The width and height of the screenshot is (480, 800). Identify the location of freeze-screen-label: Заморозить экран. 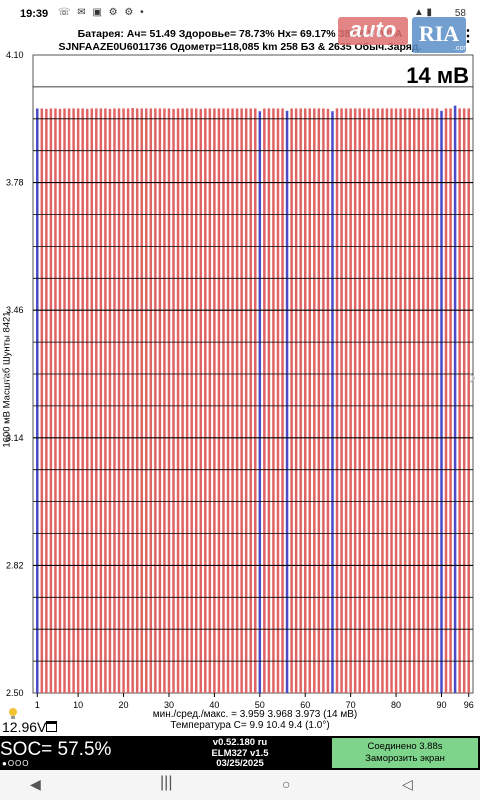
(405, 758).